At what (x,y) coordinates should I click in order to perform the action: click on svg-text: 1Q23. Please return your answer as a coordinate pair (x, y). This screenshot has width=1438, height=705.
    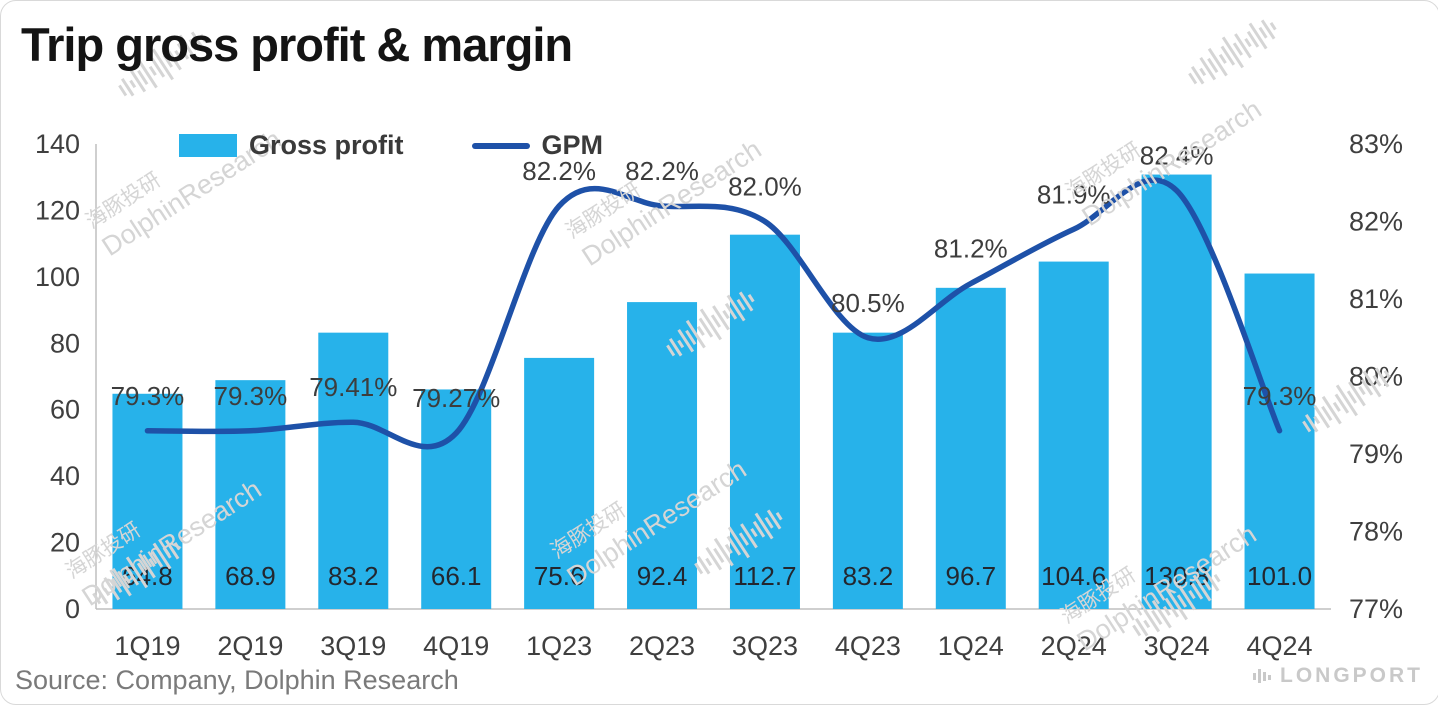
    Looking at the image, I should click on (559, 646).